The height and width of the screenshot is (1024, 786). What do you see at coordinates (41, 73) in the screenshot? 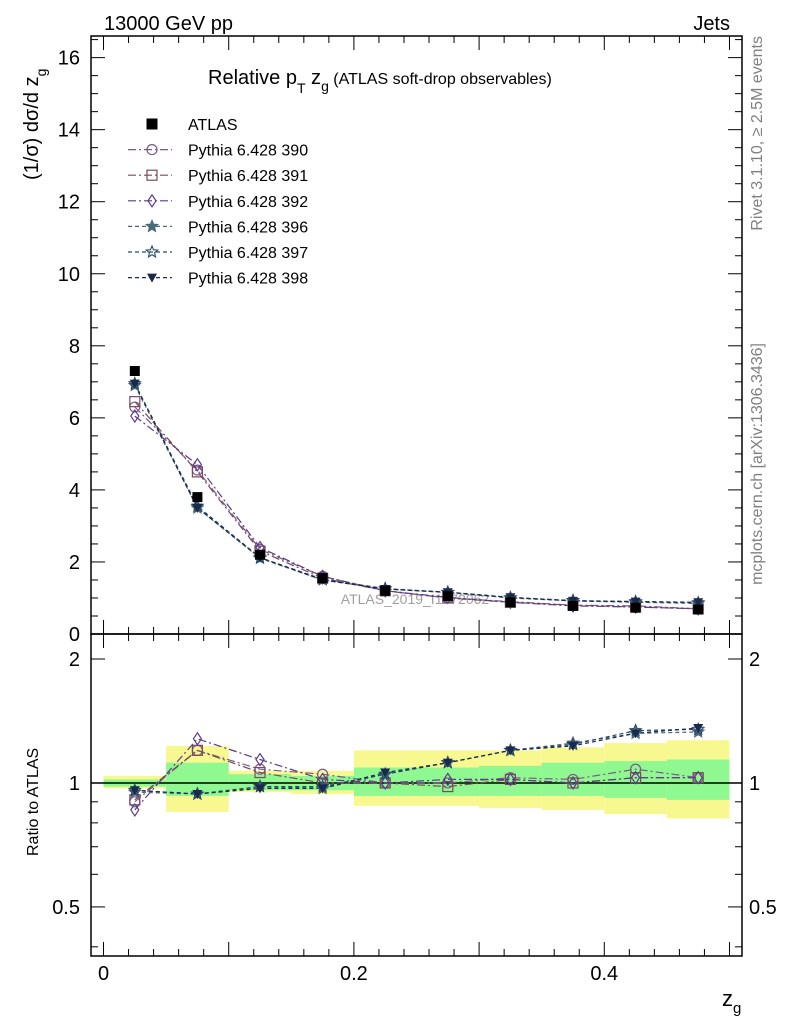
I see `ylabel-sub: g` at bounding box center [41, 73].